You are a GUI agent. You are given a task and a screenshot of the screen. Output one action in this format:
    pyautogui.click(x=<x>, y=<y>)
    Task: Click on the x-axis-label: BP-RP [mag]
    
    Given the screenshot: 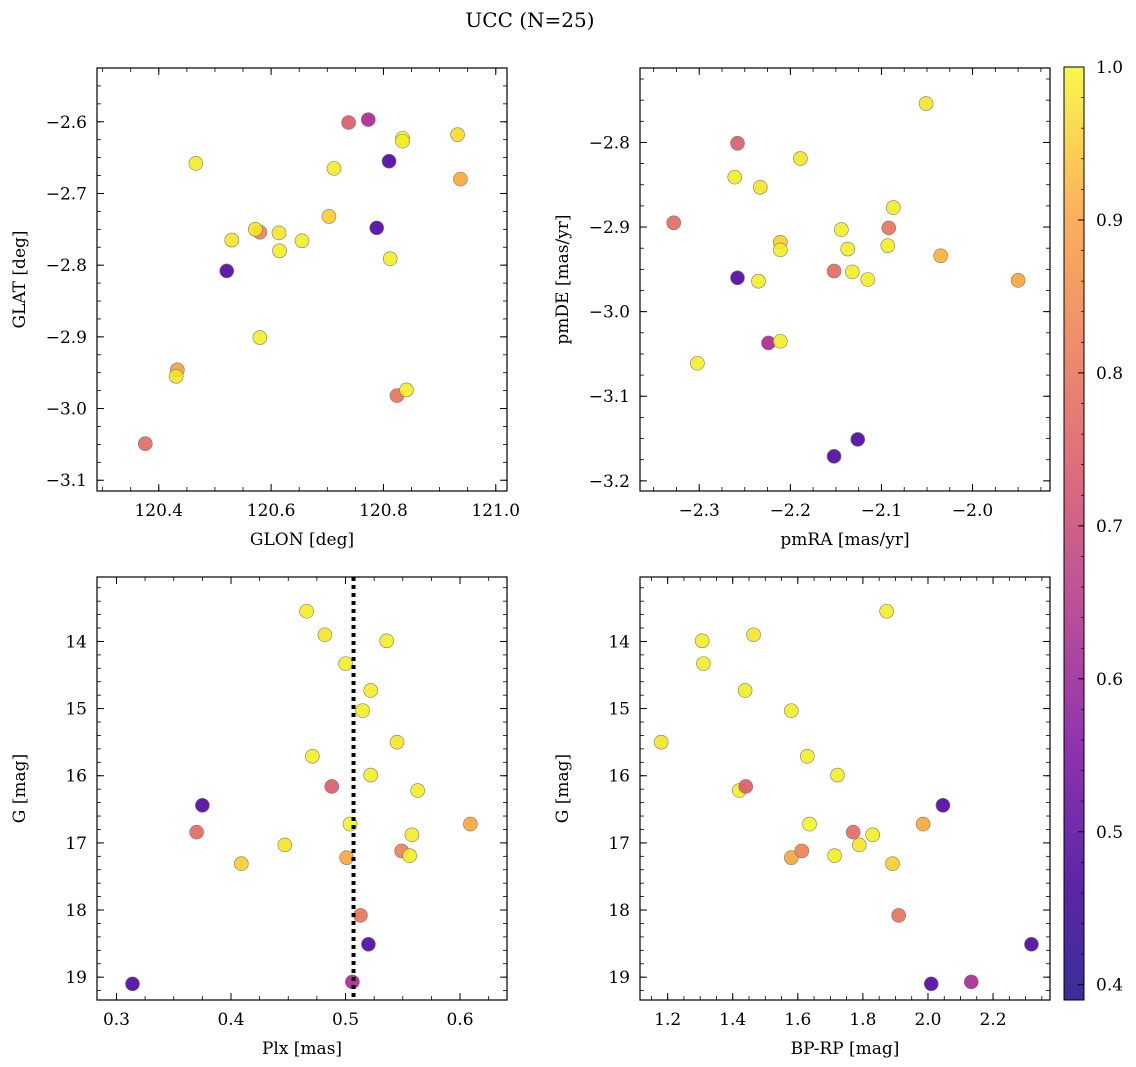 What is the action you would take?
    pyautogui.click(x=845, y=1049)
    